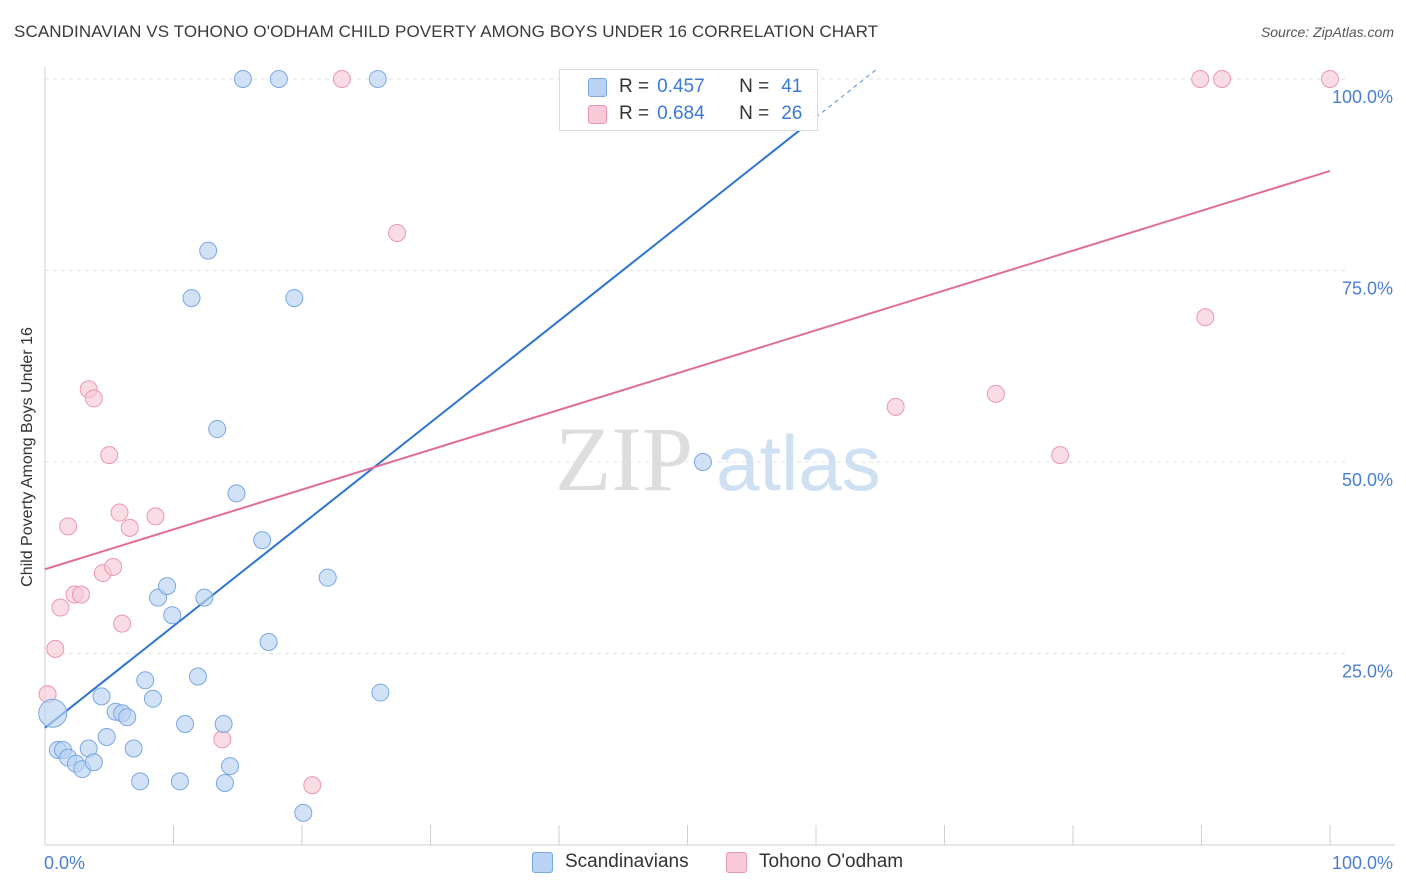  Describe the element at coordinates (681, 86) in the screenshot. I see `r-value: 0.457` at that location.